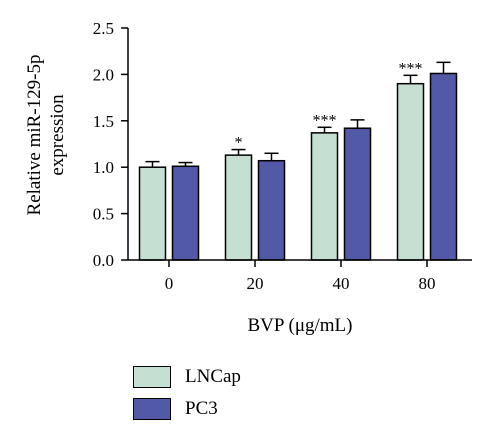  I want to click on y-axis: 0.0 0.5 1.0 1.5 2.0 2.5, so click(111, 144).